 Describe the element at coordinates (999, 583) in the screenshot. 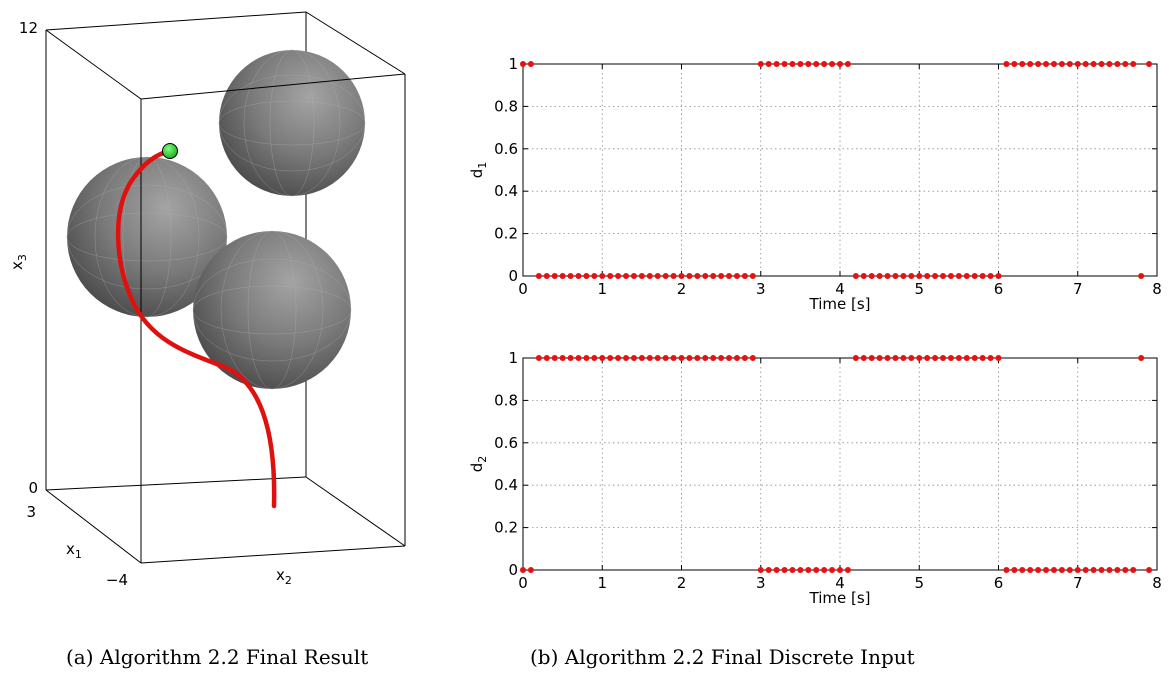

I see `x-tick-label: 6` at that location.